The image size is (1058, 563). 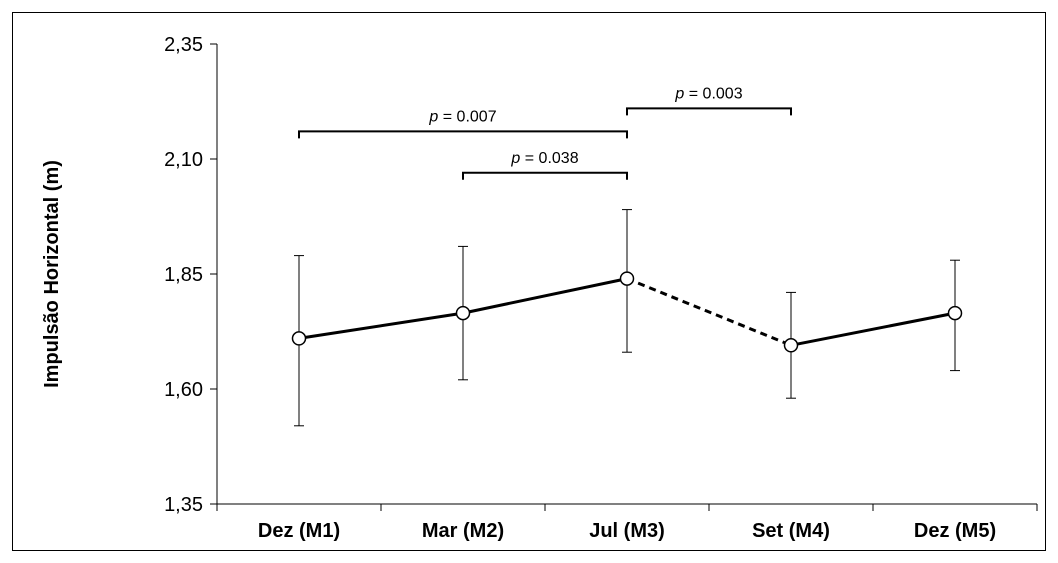 What do you see at coordinates (52, 274) in the screenshot?
I see `y-axis-title: Impulsão Horizontal (m)` at bounding box center [52, 274].